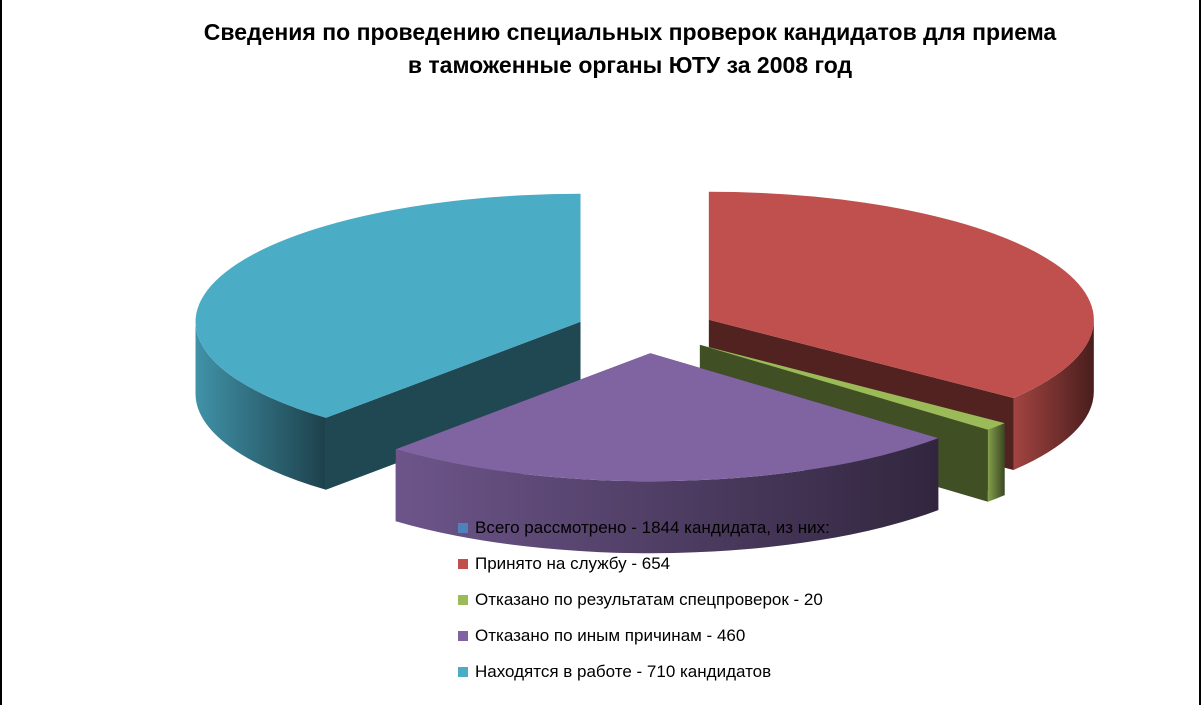 This screenshot has height=705, width=1201. I want to click on pie-slice-rejected-other-wall, so click(667, 496).